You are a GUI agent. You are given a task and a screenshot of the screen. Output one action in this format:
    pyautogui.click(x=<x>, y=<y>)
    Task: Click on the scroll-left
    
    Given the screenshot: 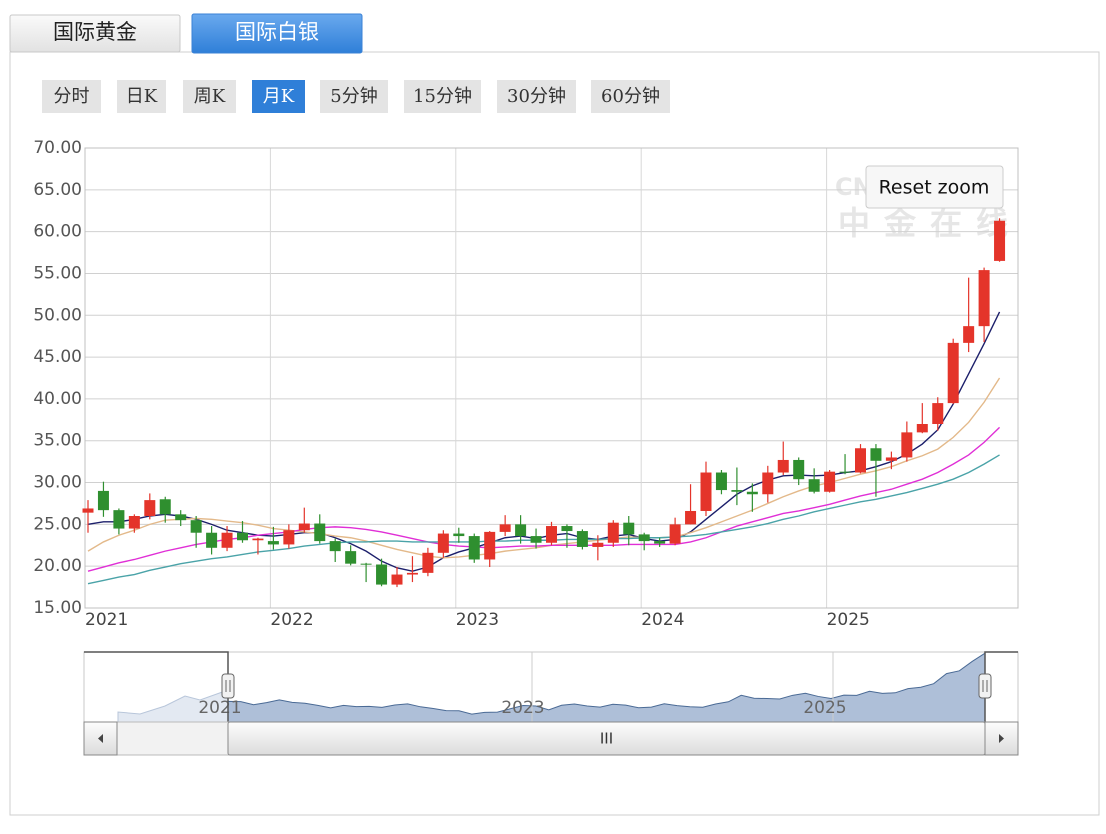 What is the action you would take?
    pyautogui.click(x=100, y=738)
    